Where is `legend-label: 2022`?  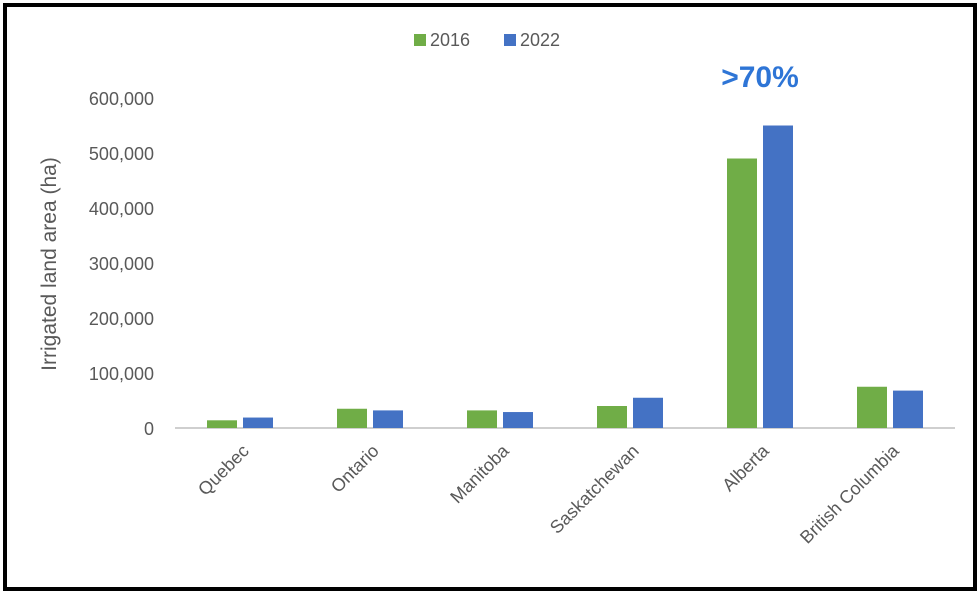 legend-label: 2022 is located at coordinates (540, 40).